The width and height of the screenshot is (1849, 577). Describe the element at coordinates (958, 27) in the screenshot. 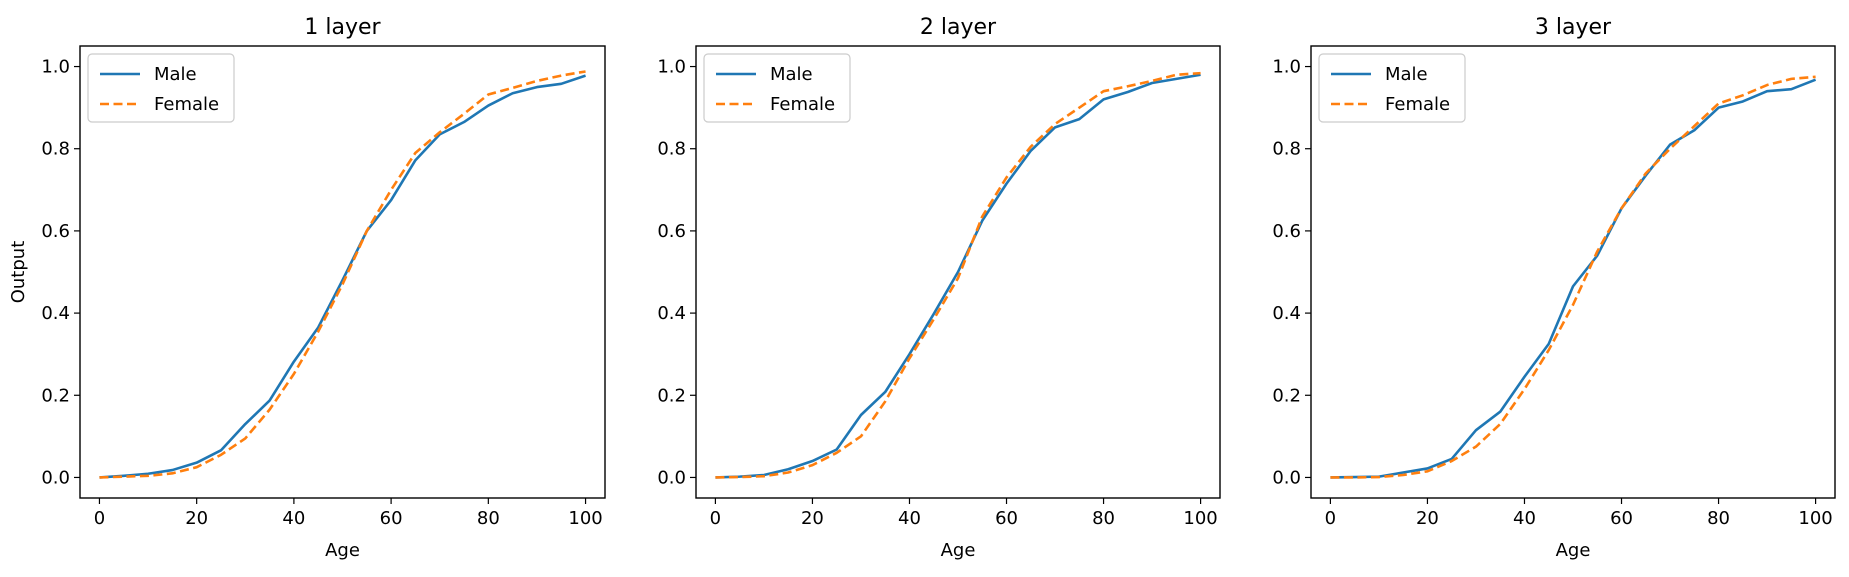

I see `chart-title: 2 layer` at that location.